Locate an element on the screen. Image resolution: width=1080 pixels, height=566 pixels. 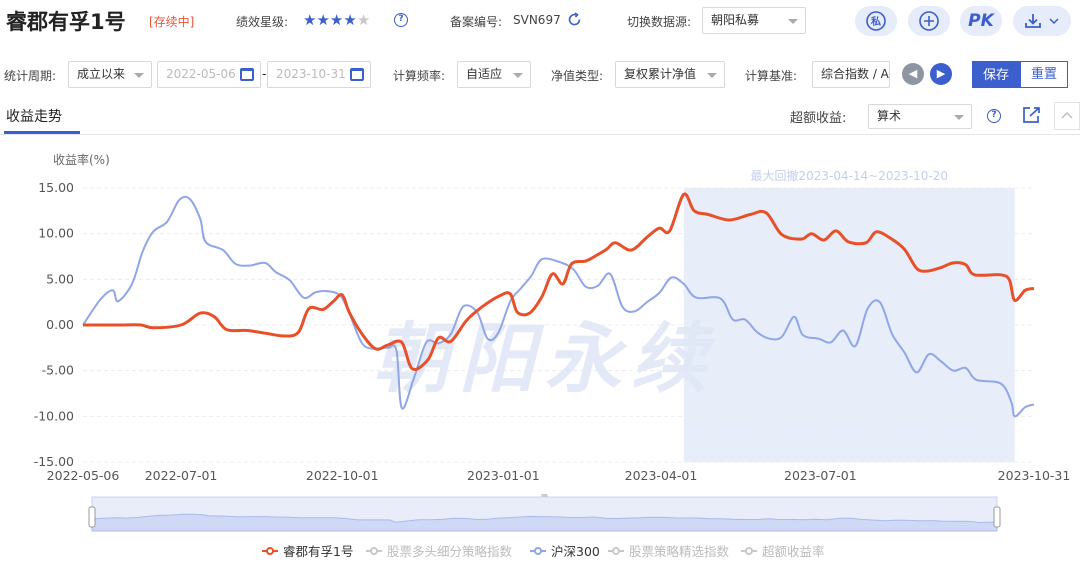
period-select: 成立以来 is located at coordinates (110, 74).